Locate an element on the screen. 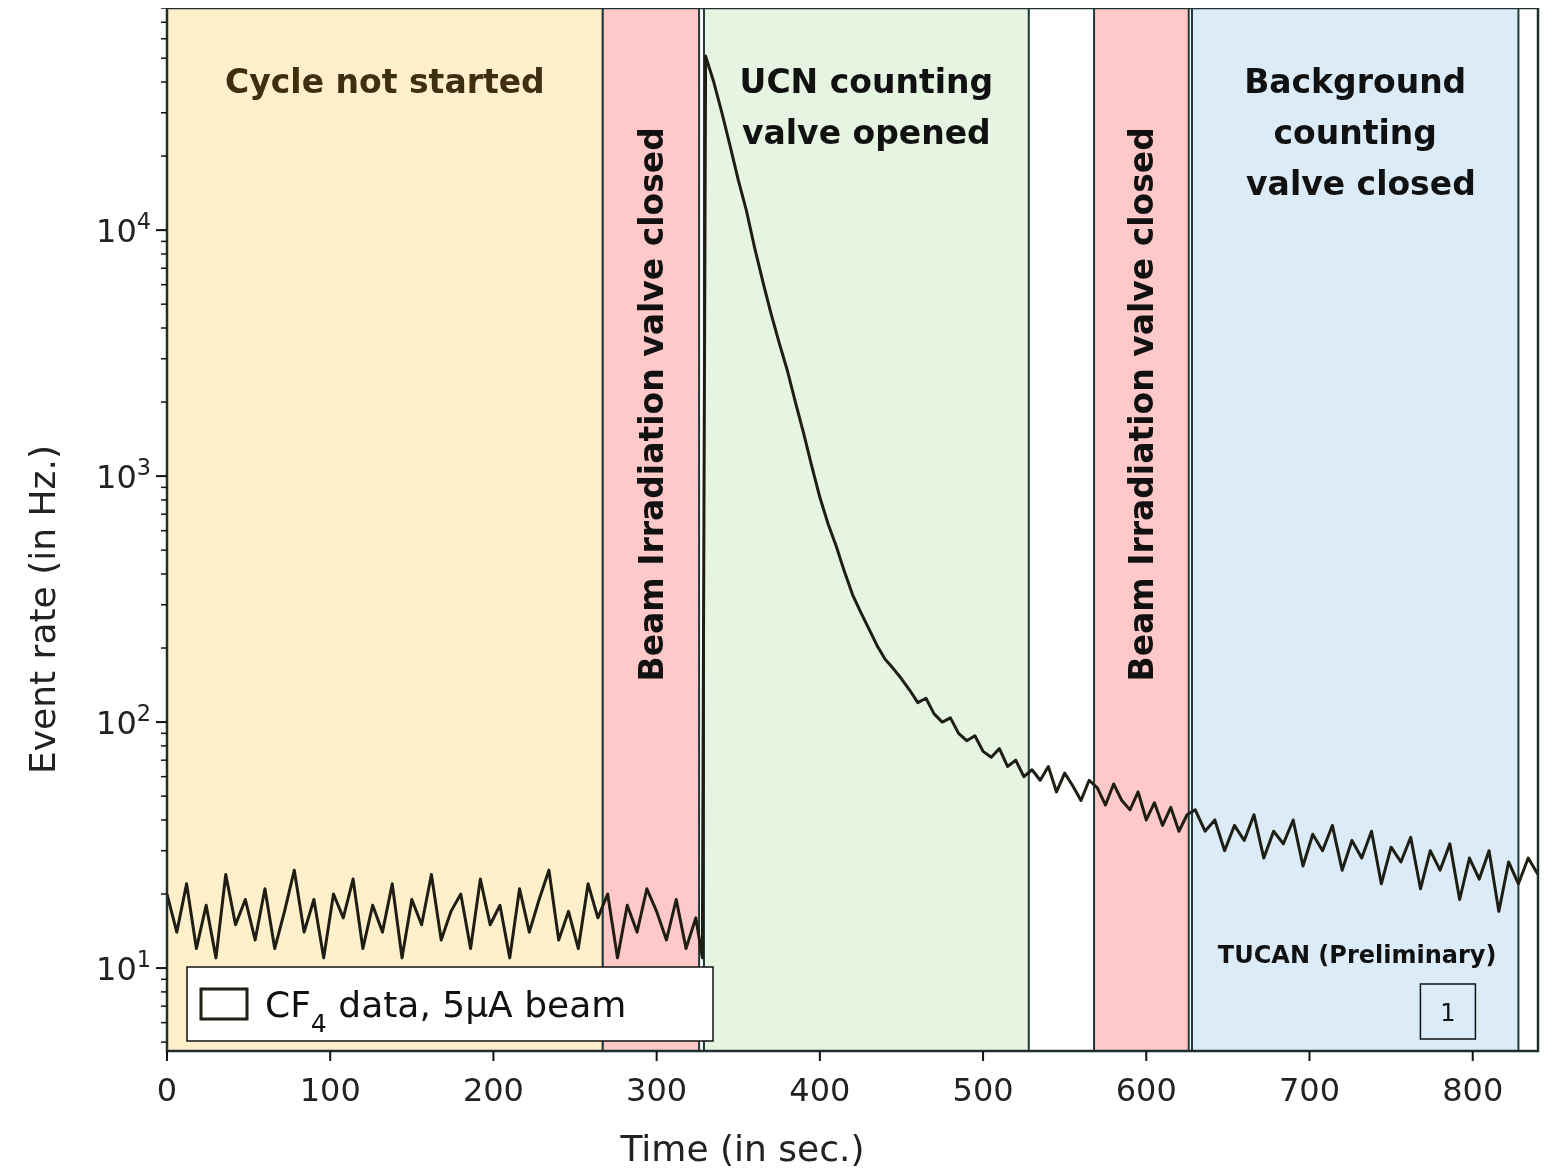 This screenshot has height=1169, width=1552. x-tick-label: 0 is located at coordinates (167, 1090).